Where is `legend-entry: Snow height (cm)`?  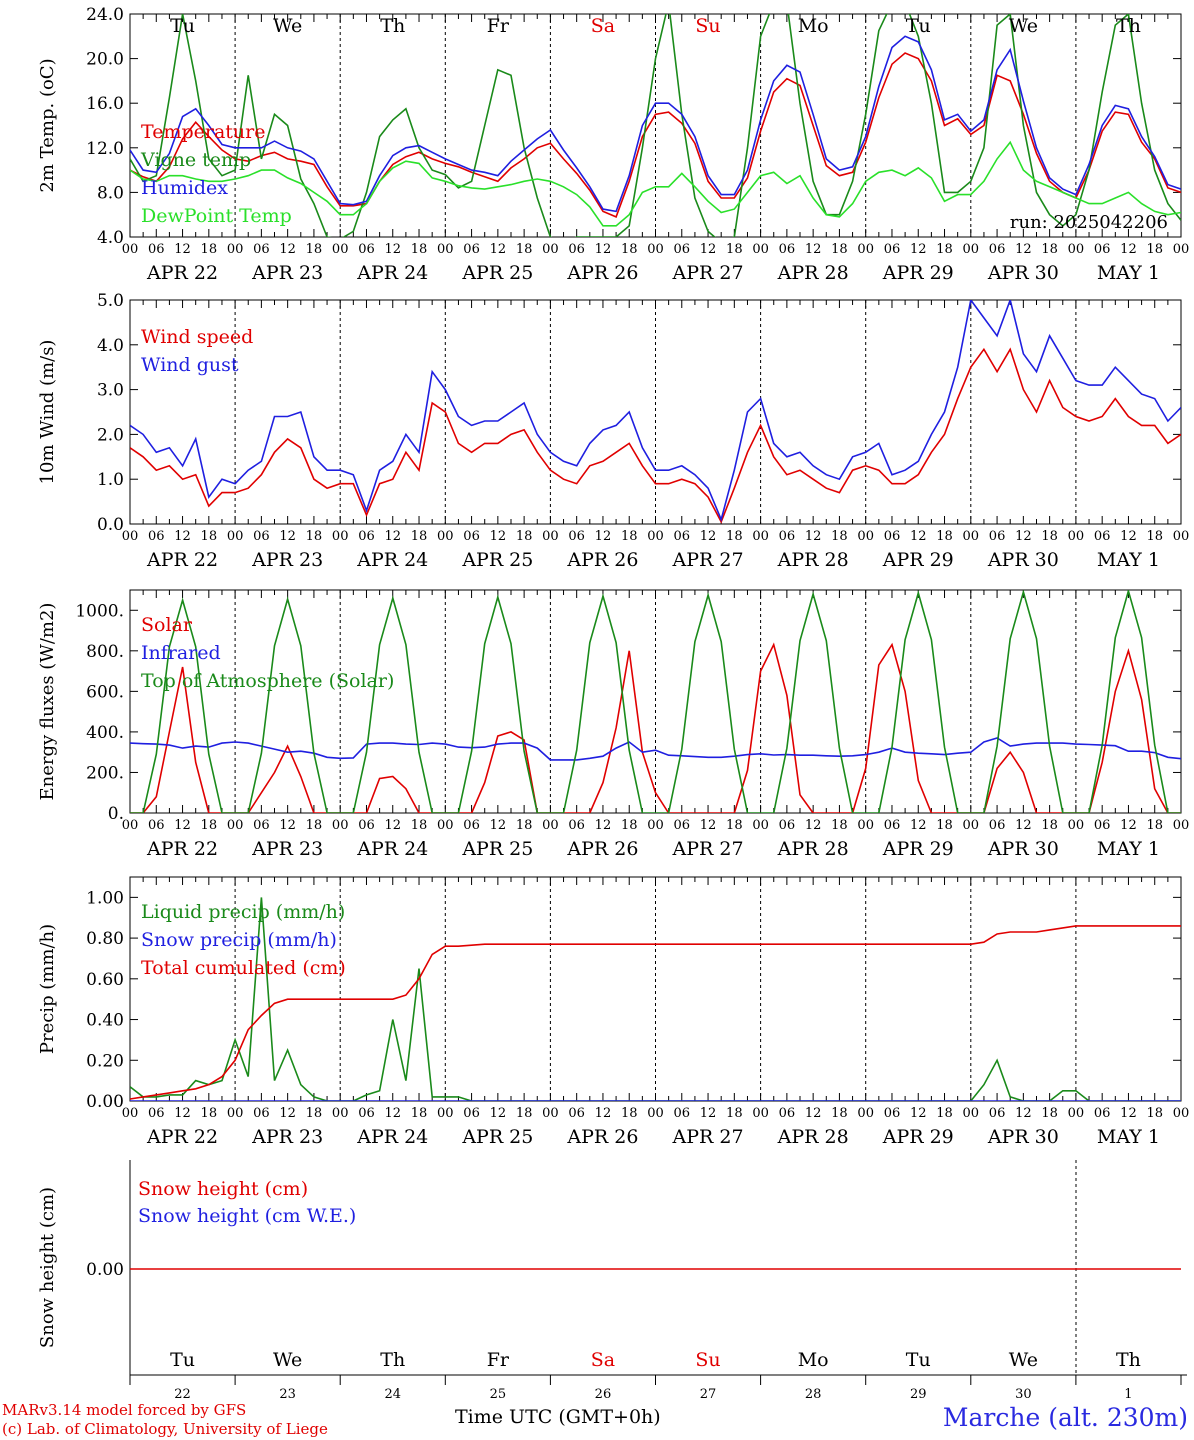
legend-entry: Snow height (cm) is located at coordinates (223, 1189).